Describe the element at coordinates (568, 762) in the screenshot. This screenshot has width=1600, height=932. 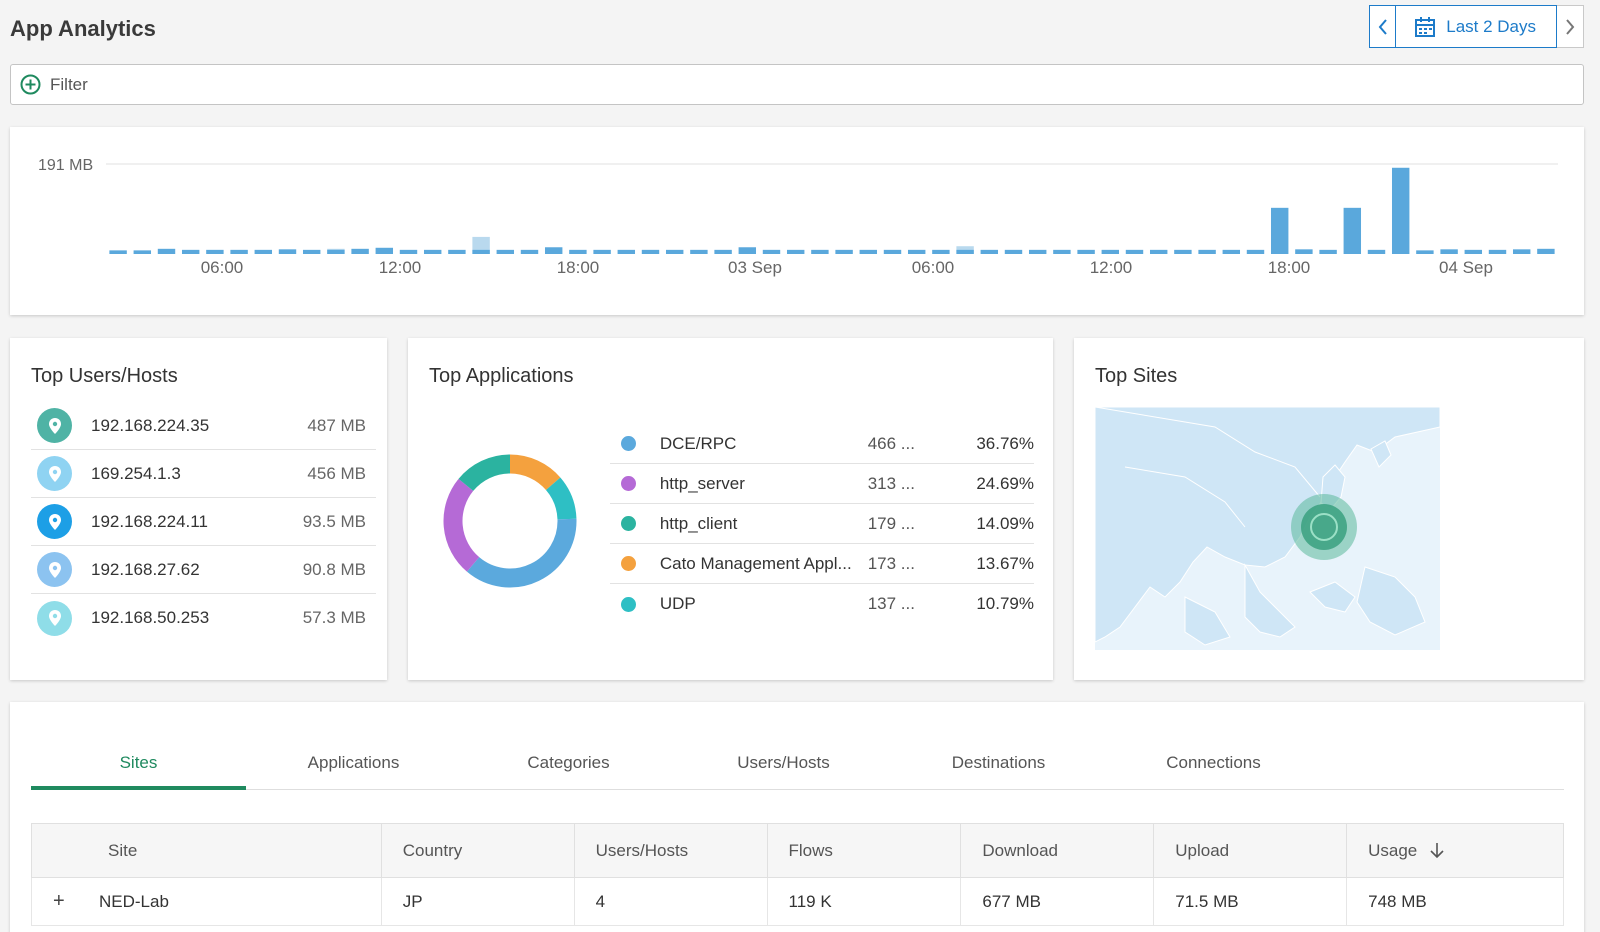
I see `tab-categories: Categories` at that location.